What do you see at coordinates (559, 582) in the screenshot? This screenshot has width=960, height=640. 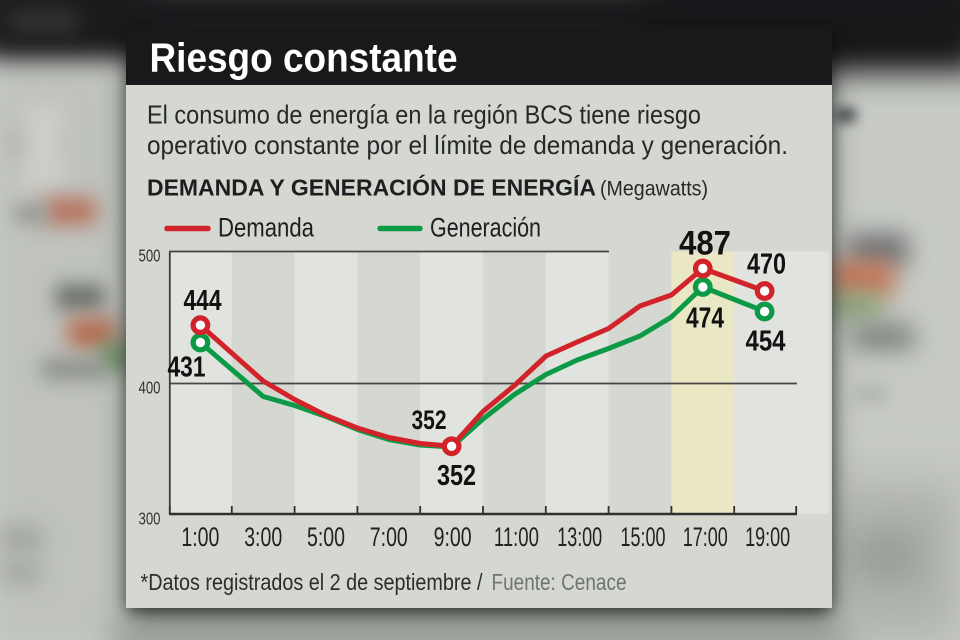 I see `svg-text: Fuente: Cenace` at bounding box center [559, 582].